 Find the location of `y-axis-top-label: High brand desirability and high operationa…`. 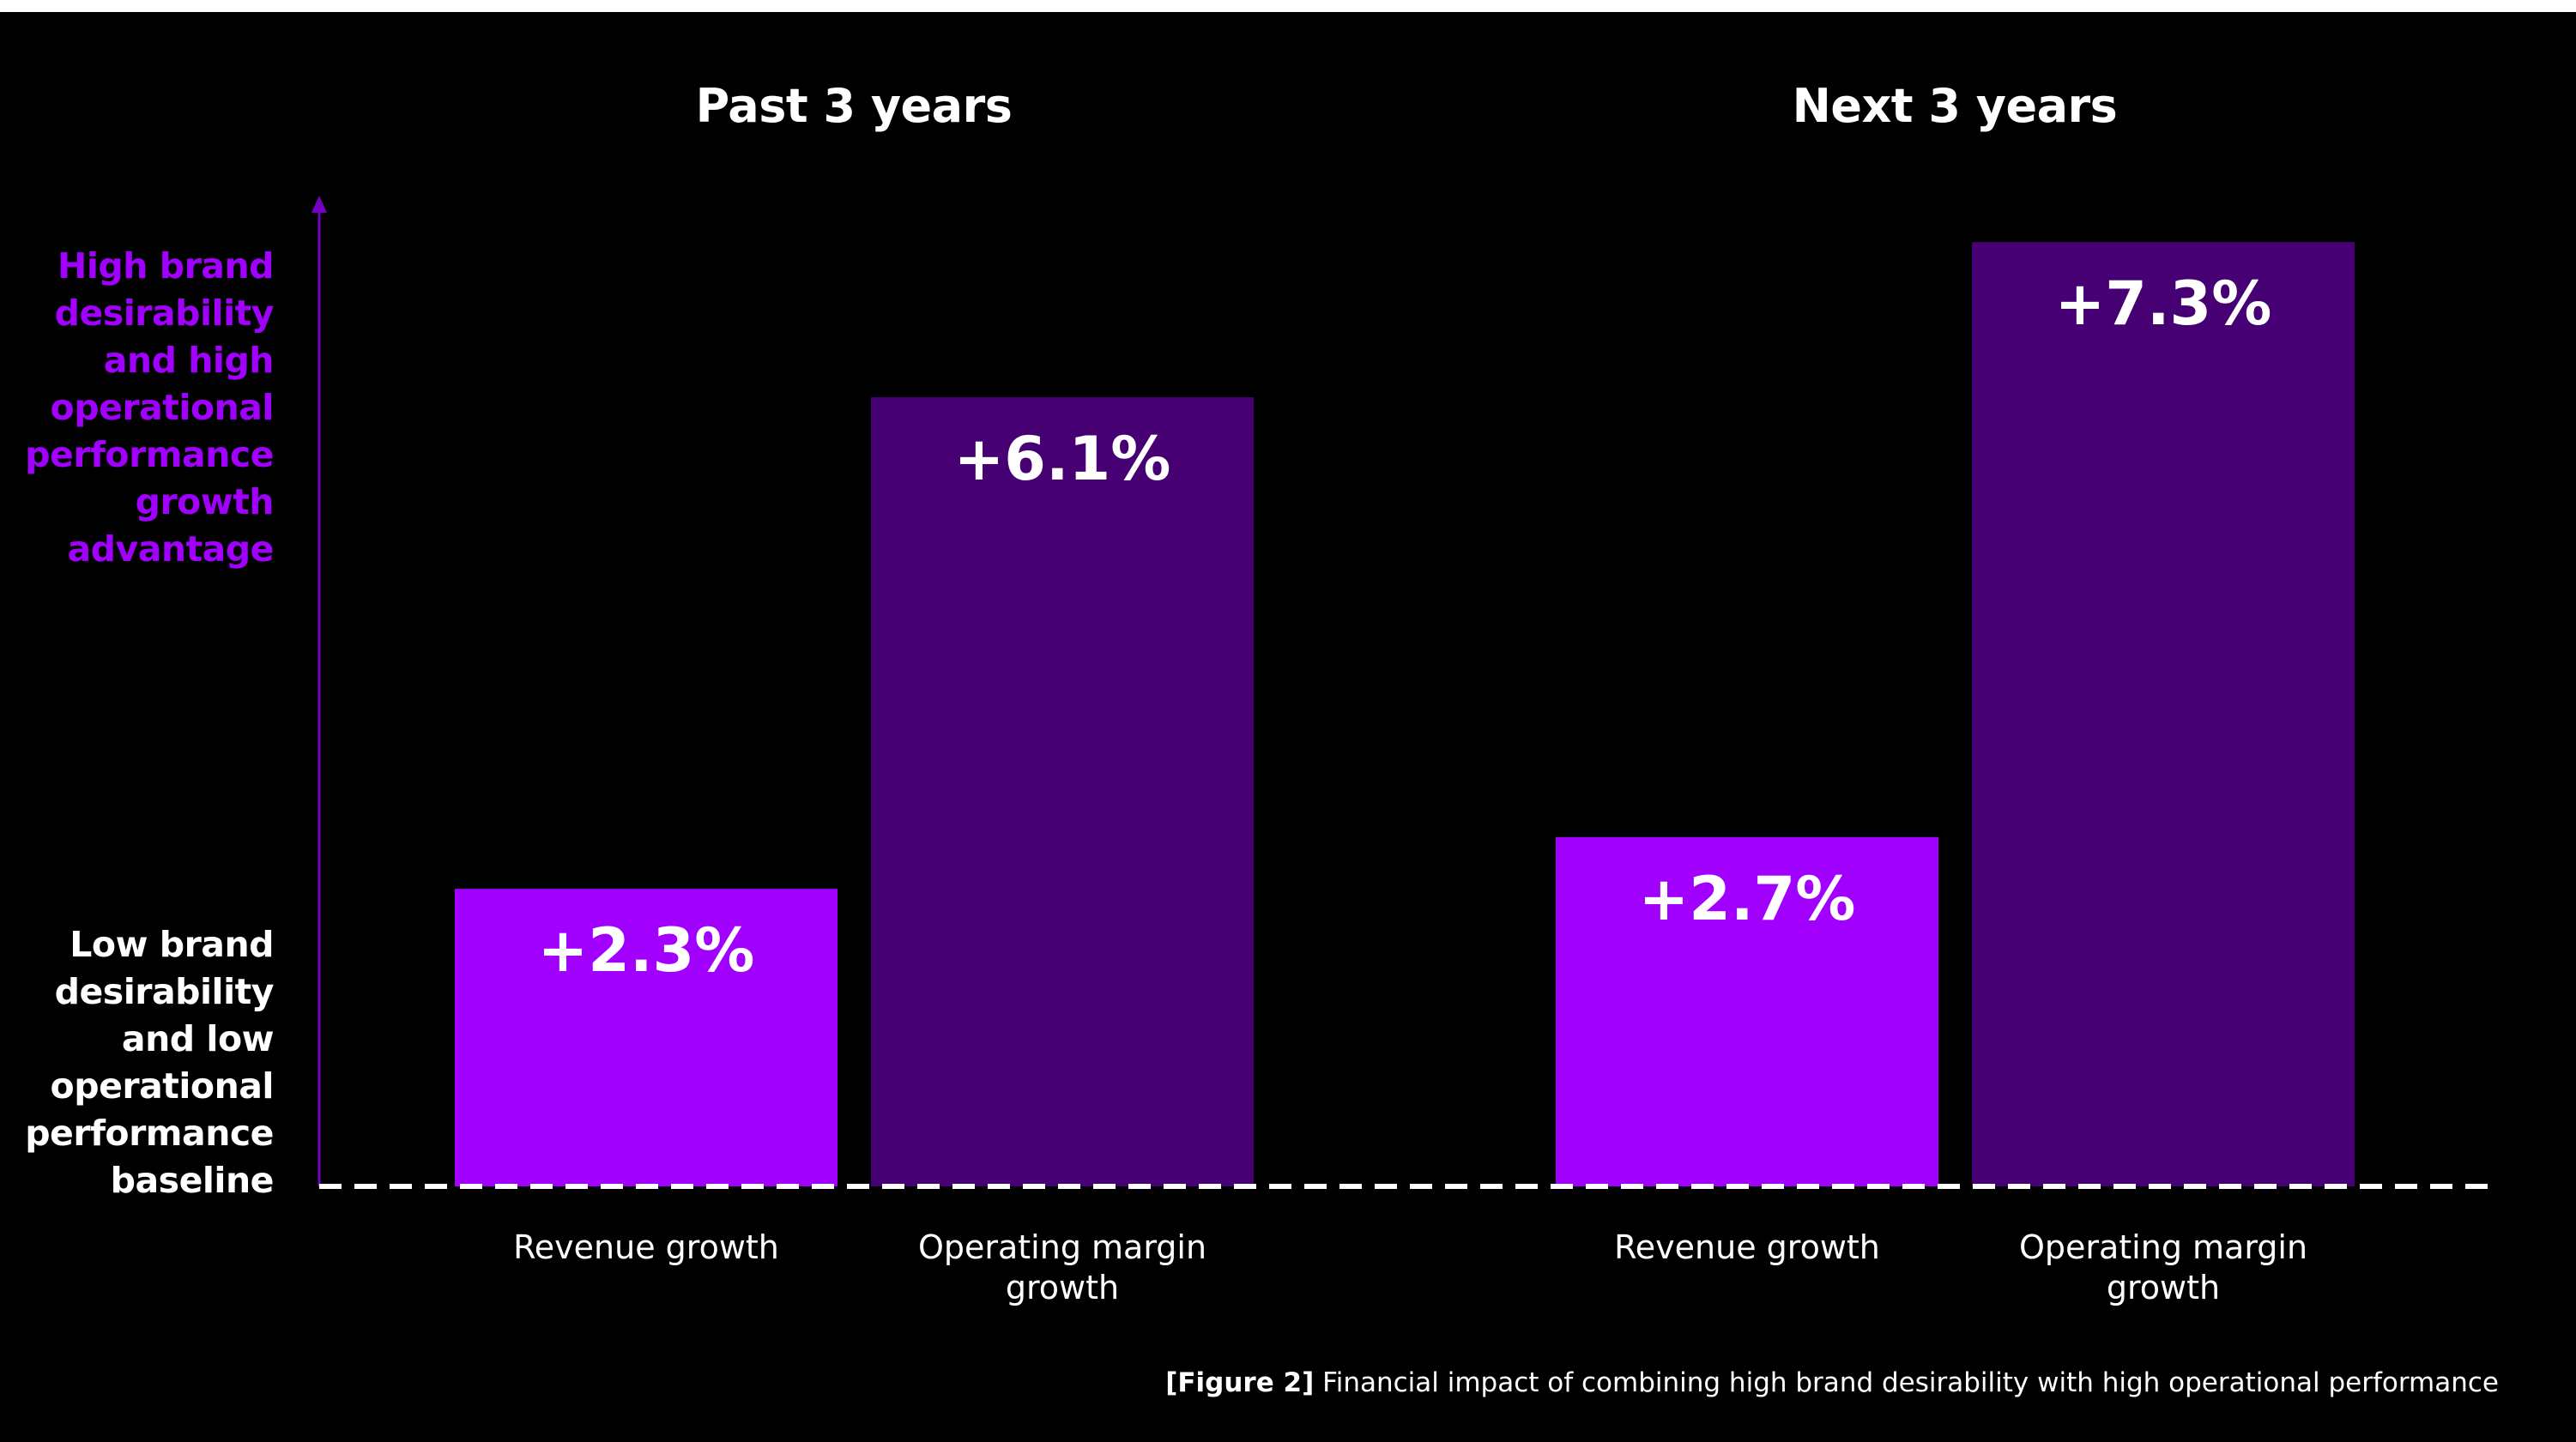

y-axis-top-label: High brand desirability and high operationa… is located at coordinates (137, 408).